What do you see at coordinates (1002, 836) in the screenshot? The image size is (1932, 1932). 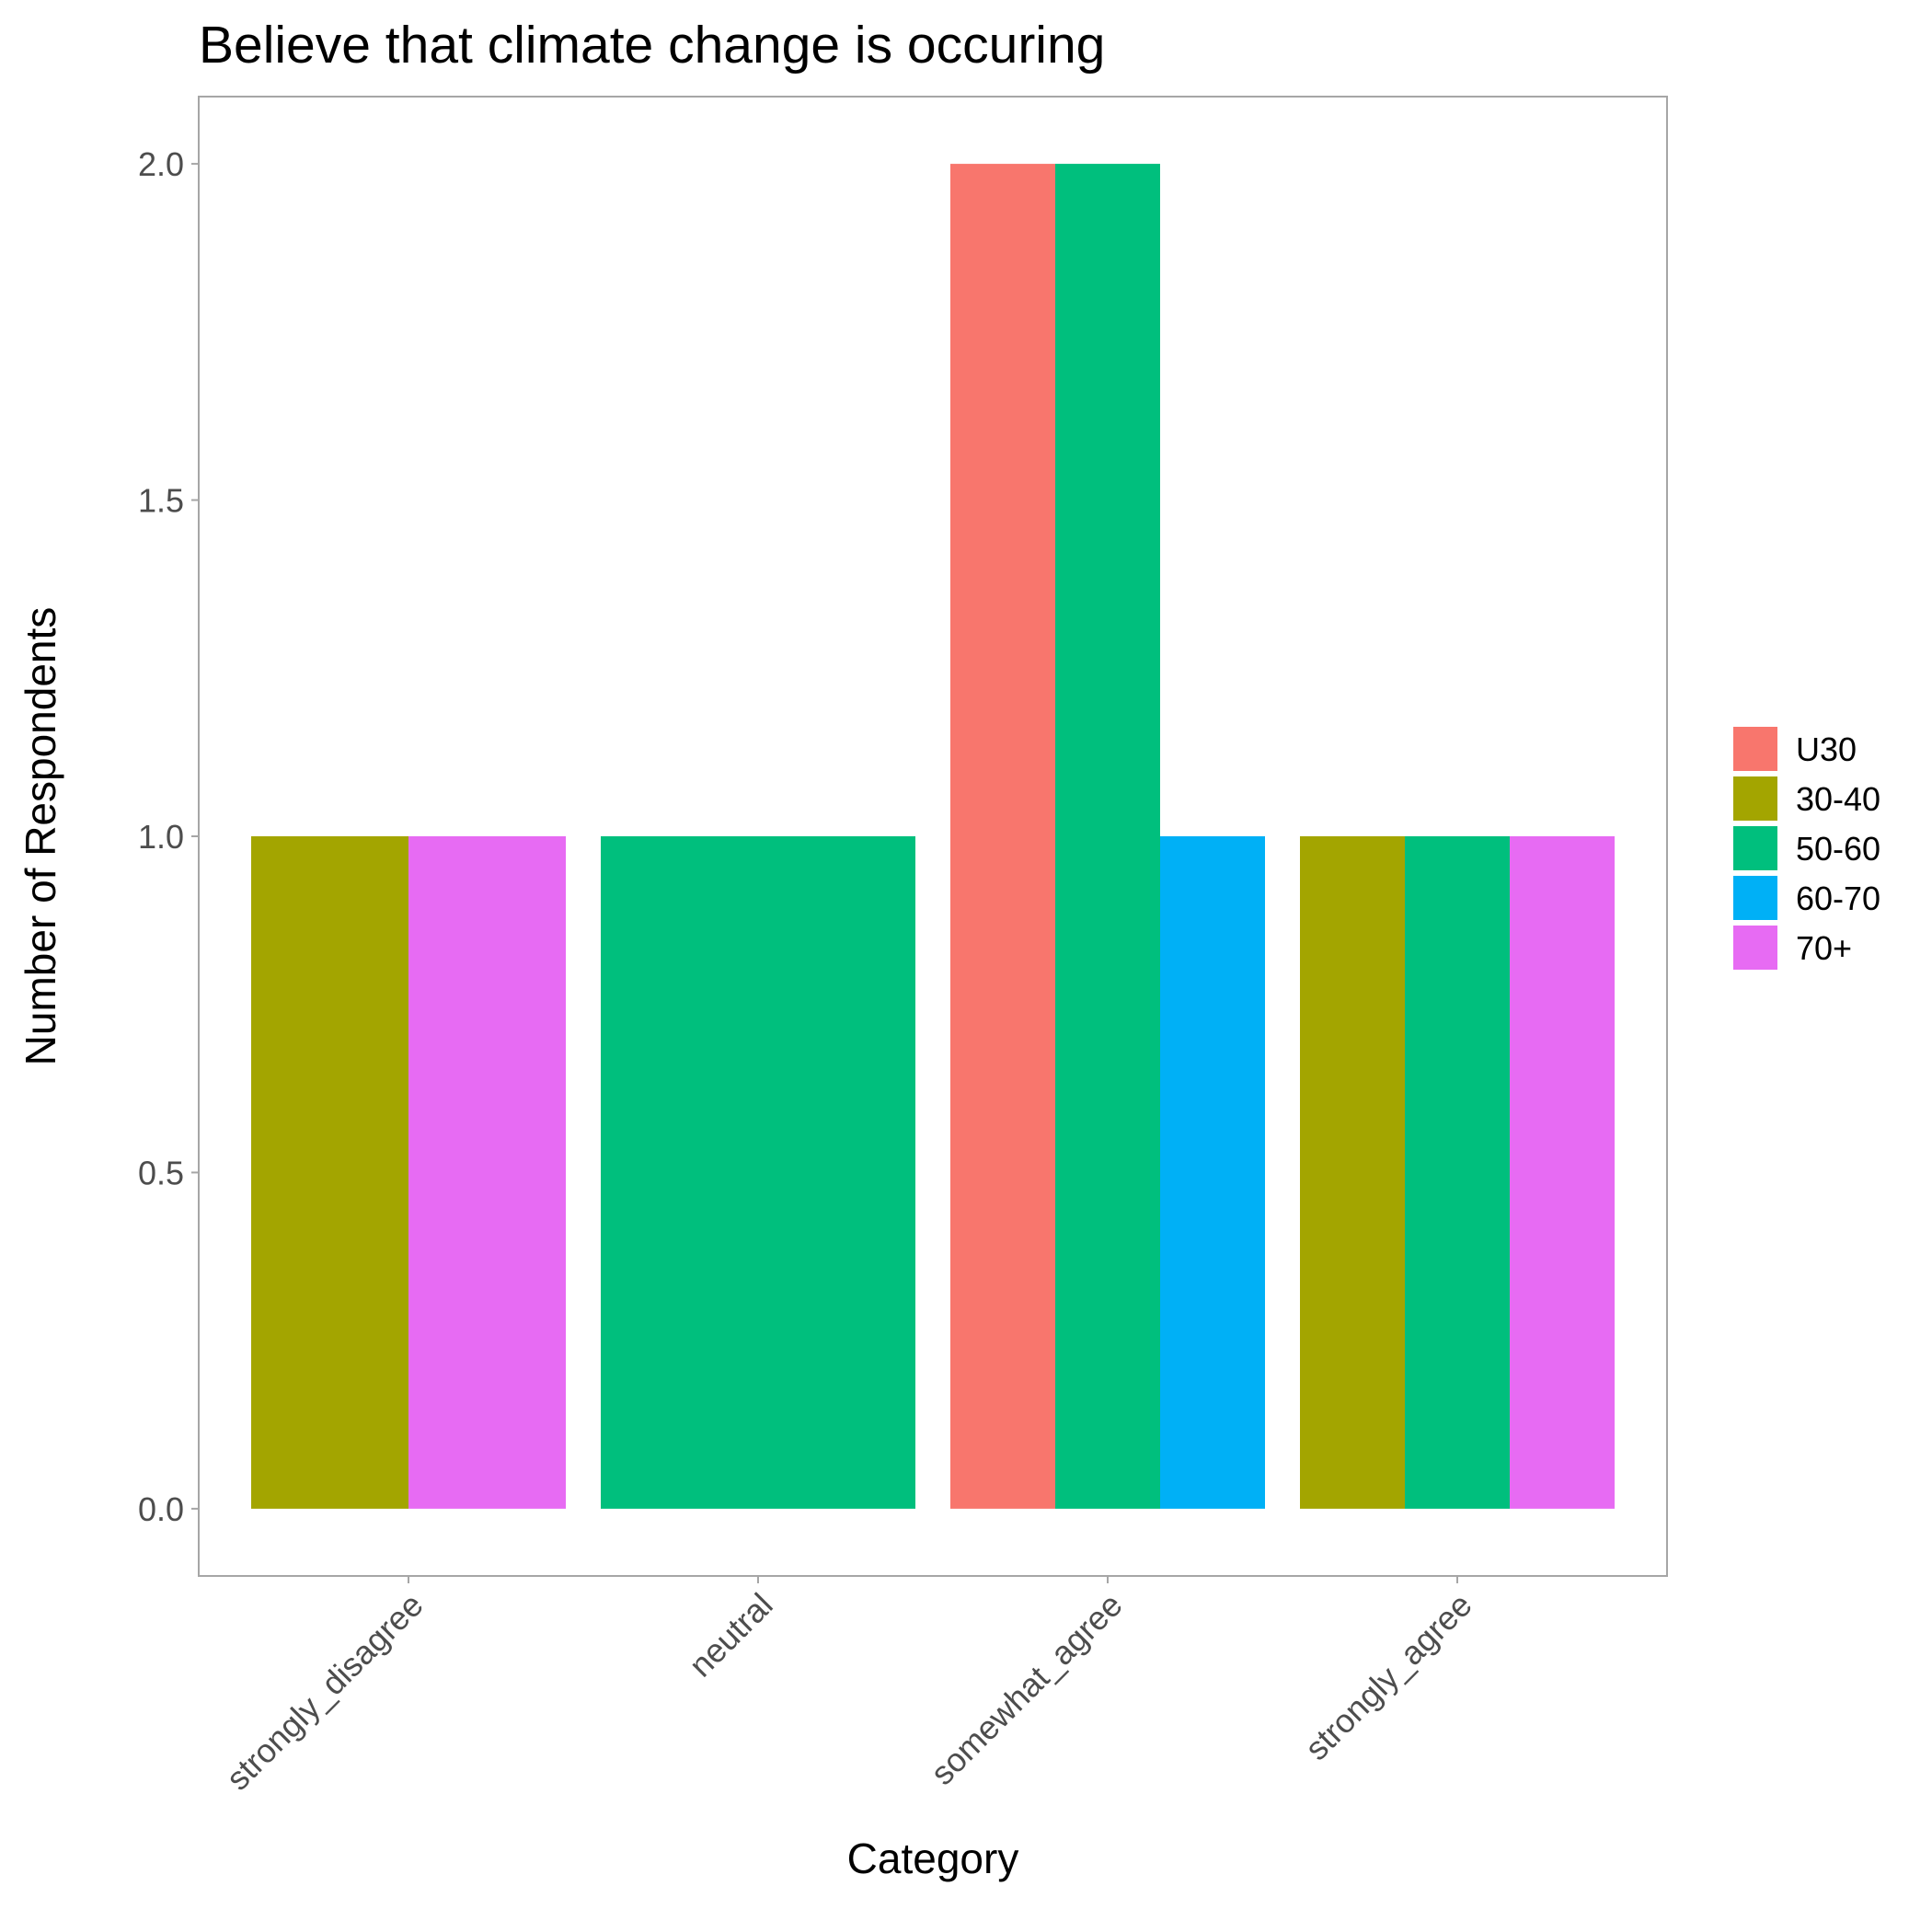 I see `bar-somewhat-agree-u30` at bounding box center [1002, 836].